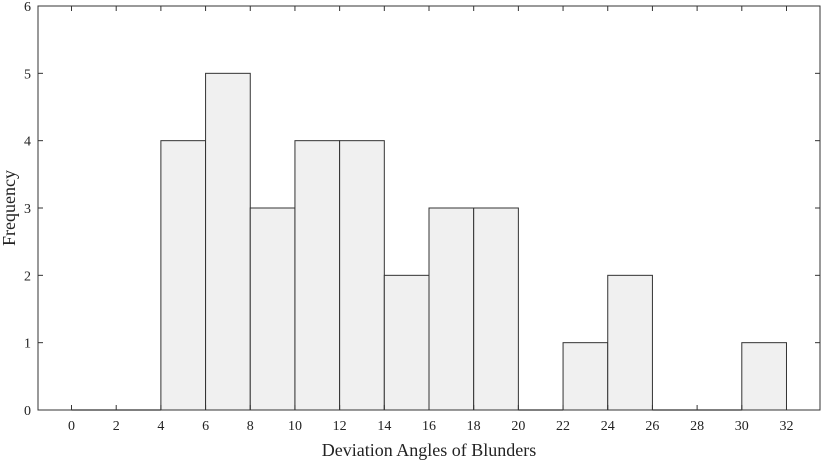  What do you see at coordinates (295, 426) in the screenshot?
I see `x-tick-label: 10` at bounding box center [295, 426].